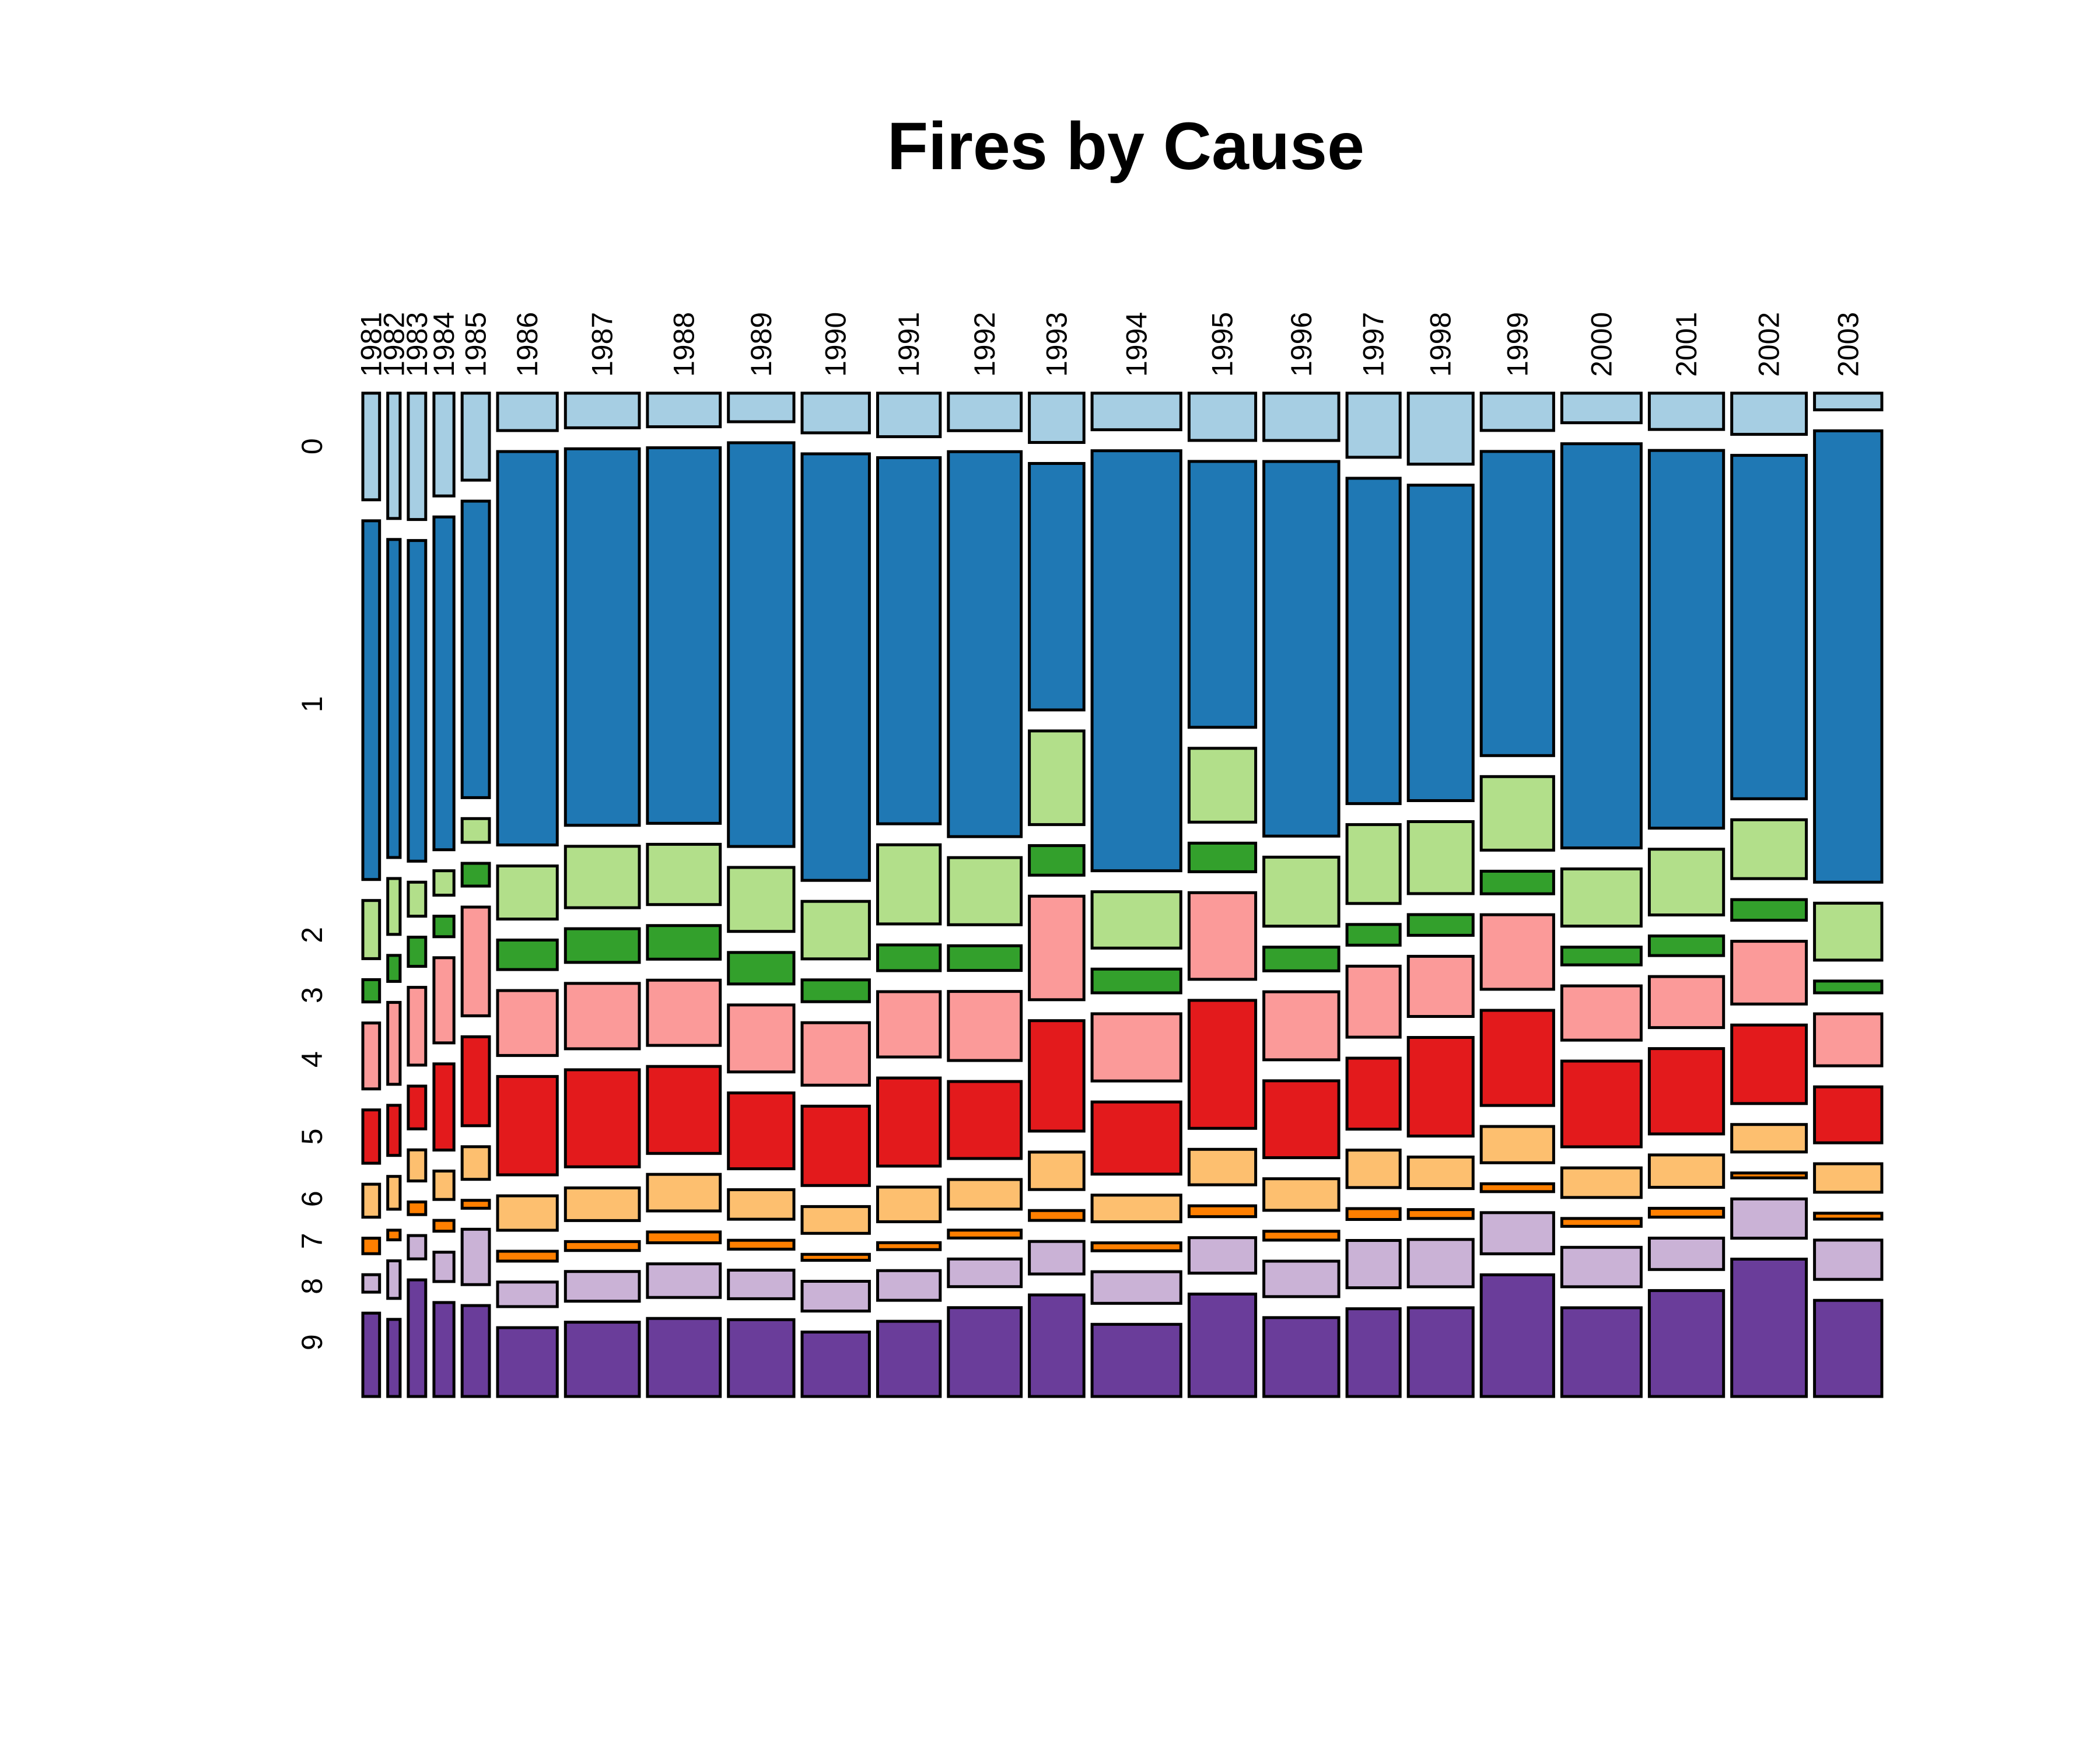  What do you see at coordinates (1440, 344) in the screenshot?
I see `year-label-1998: 1998` at bounding box center [1440, 344].